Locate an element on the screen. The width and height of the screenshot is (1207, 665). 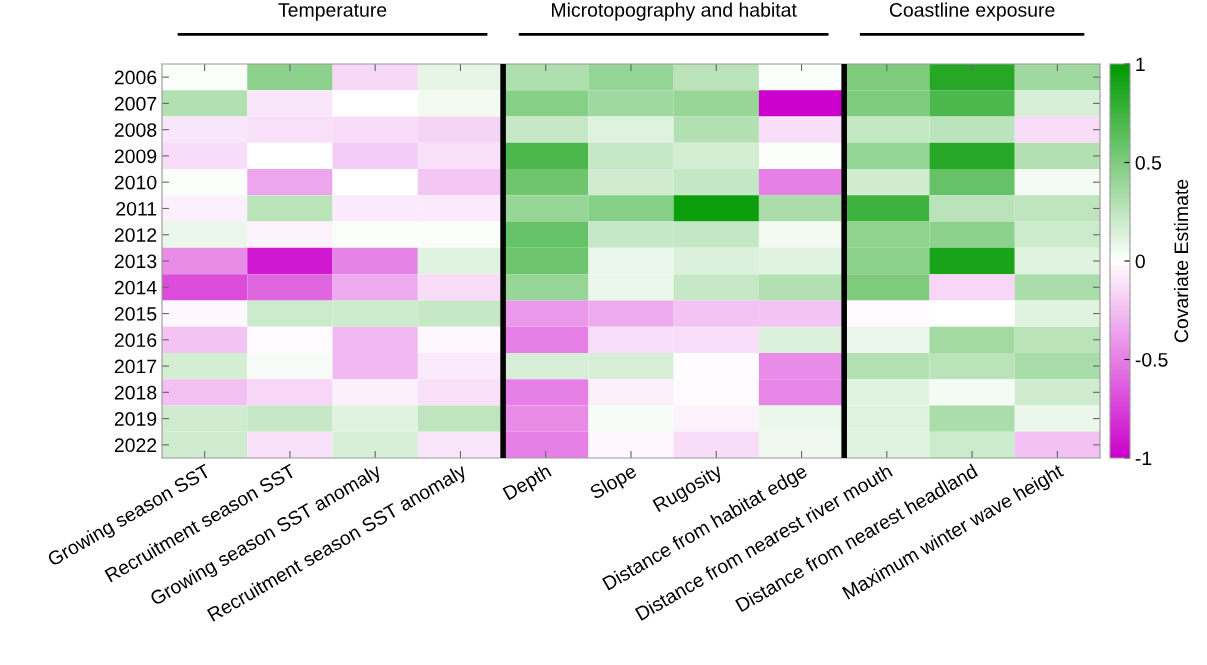
y-tick-label: 2015 is located at coordinates (135, 314).